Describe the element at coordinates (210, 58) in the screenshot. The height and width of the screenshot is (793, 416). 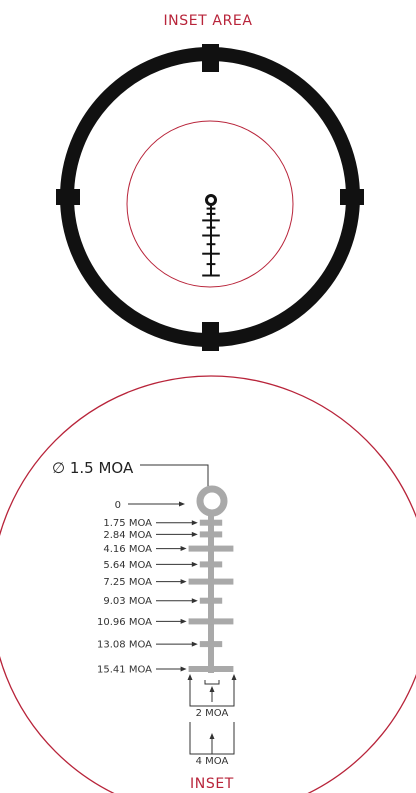
I see `top-post` at that location.